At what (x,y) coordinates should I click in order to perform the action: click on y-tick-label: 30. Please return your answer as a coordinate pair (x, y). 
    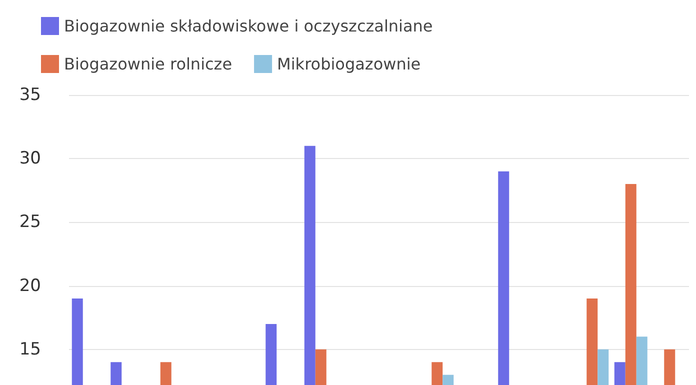
    Looking at the image, I should click on (30, 158).